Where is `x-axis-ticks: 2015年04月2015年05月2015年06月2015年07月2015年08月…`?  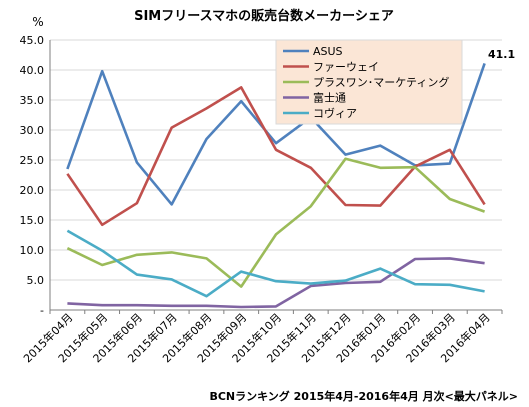 x-axis-ticks: 2015年04月2015年05月2015年06月2015年07月2015年08月… is located at coordinates (261, 337).